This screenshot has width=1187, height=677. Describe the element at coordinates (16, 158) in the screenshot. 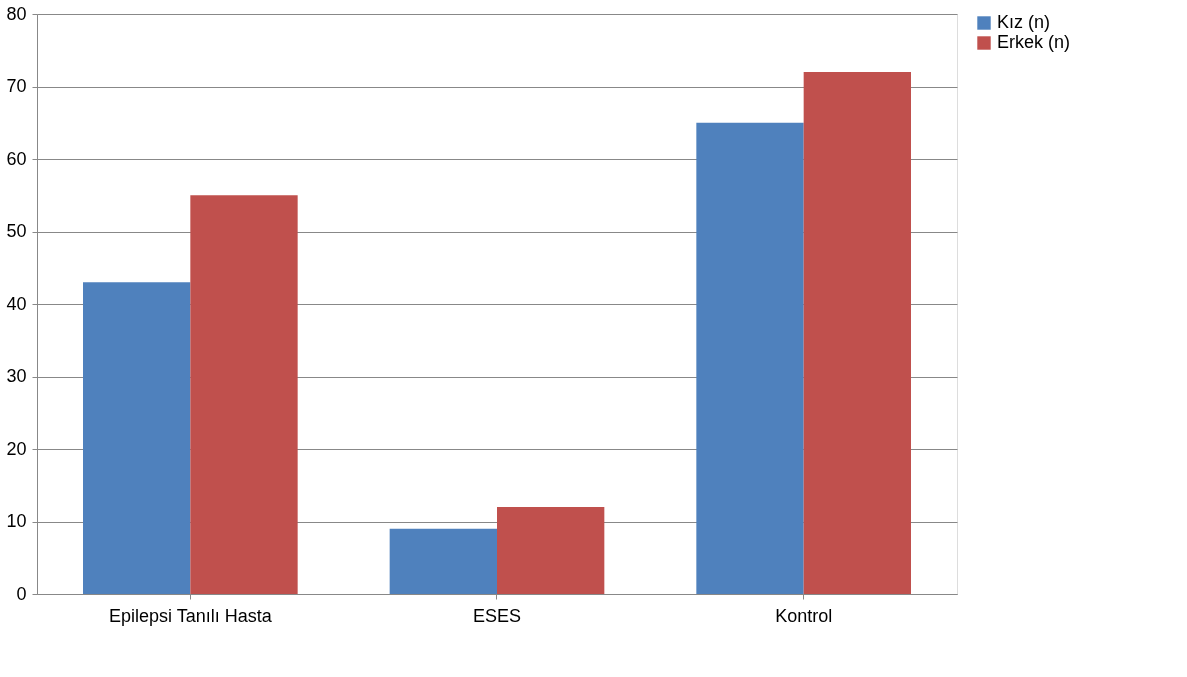

I see `y-tick-label: 60` at that location.